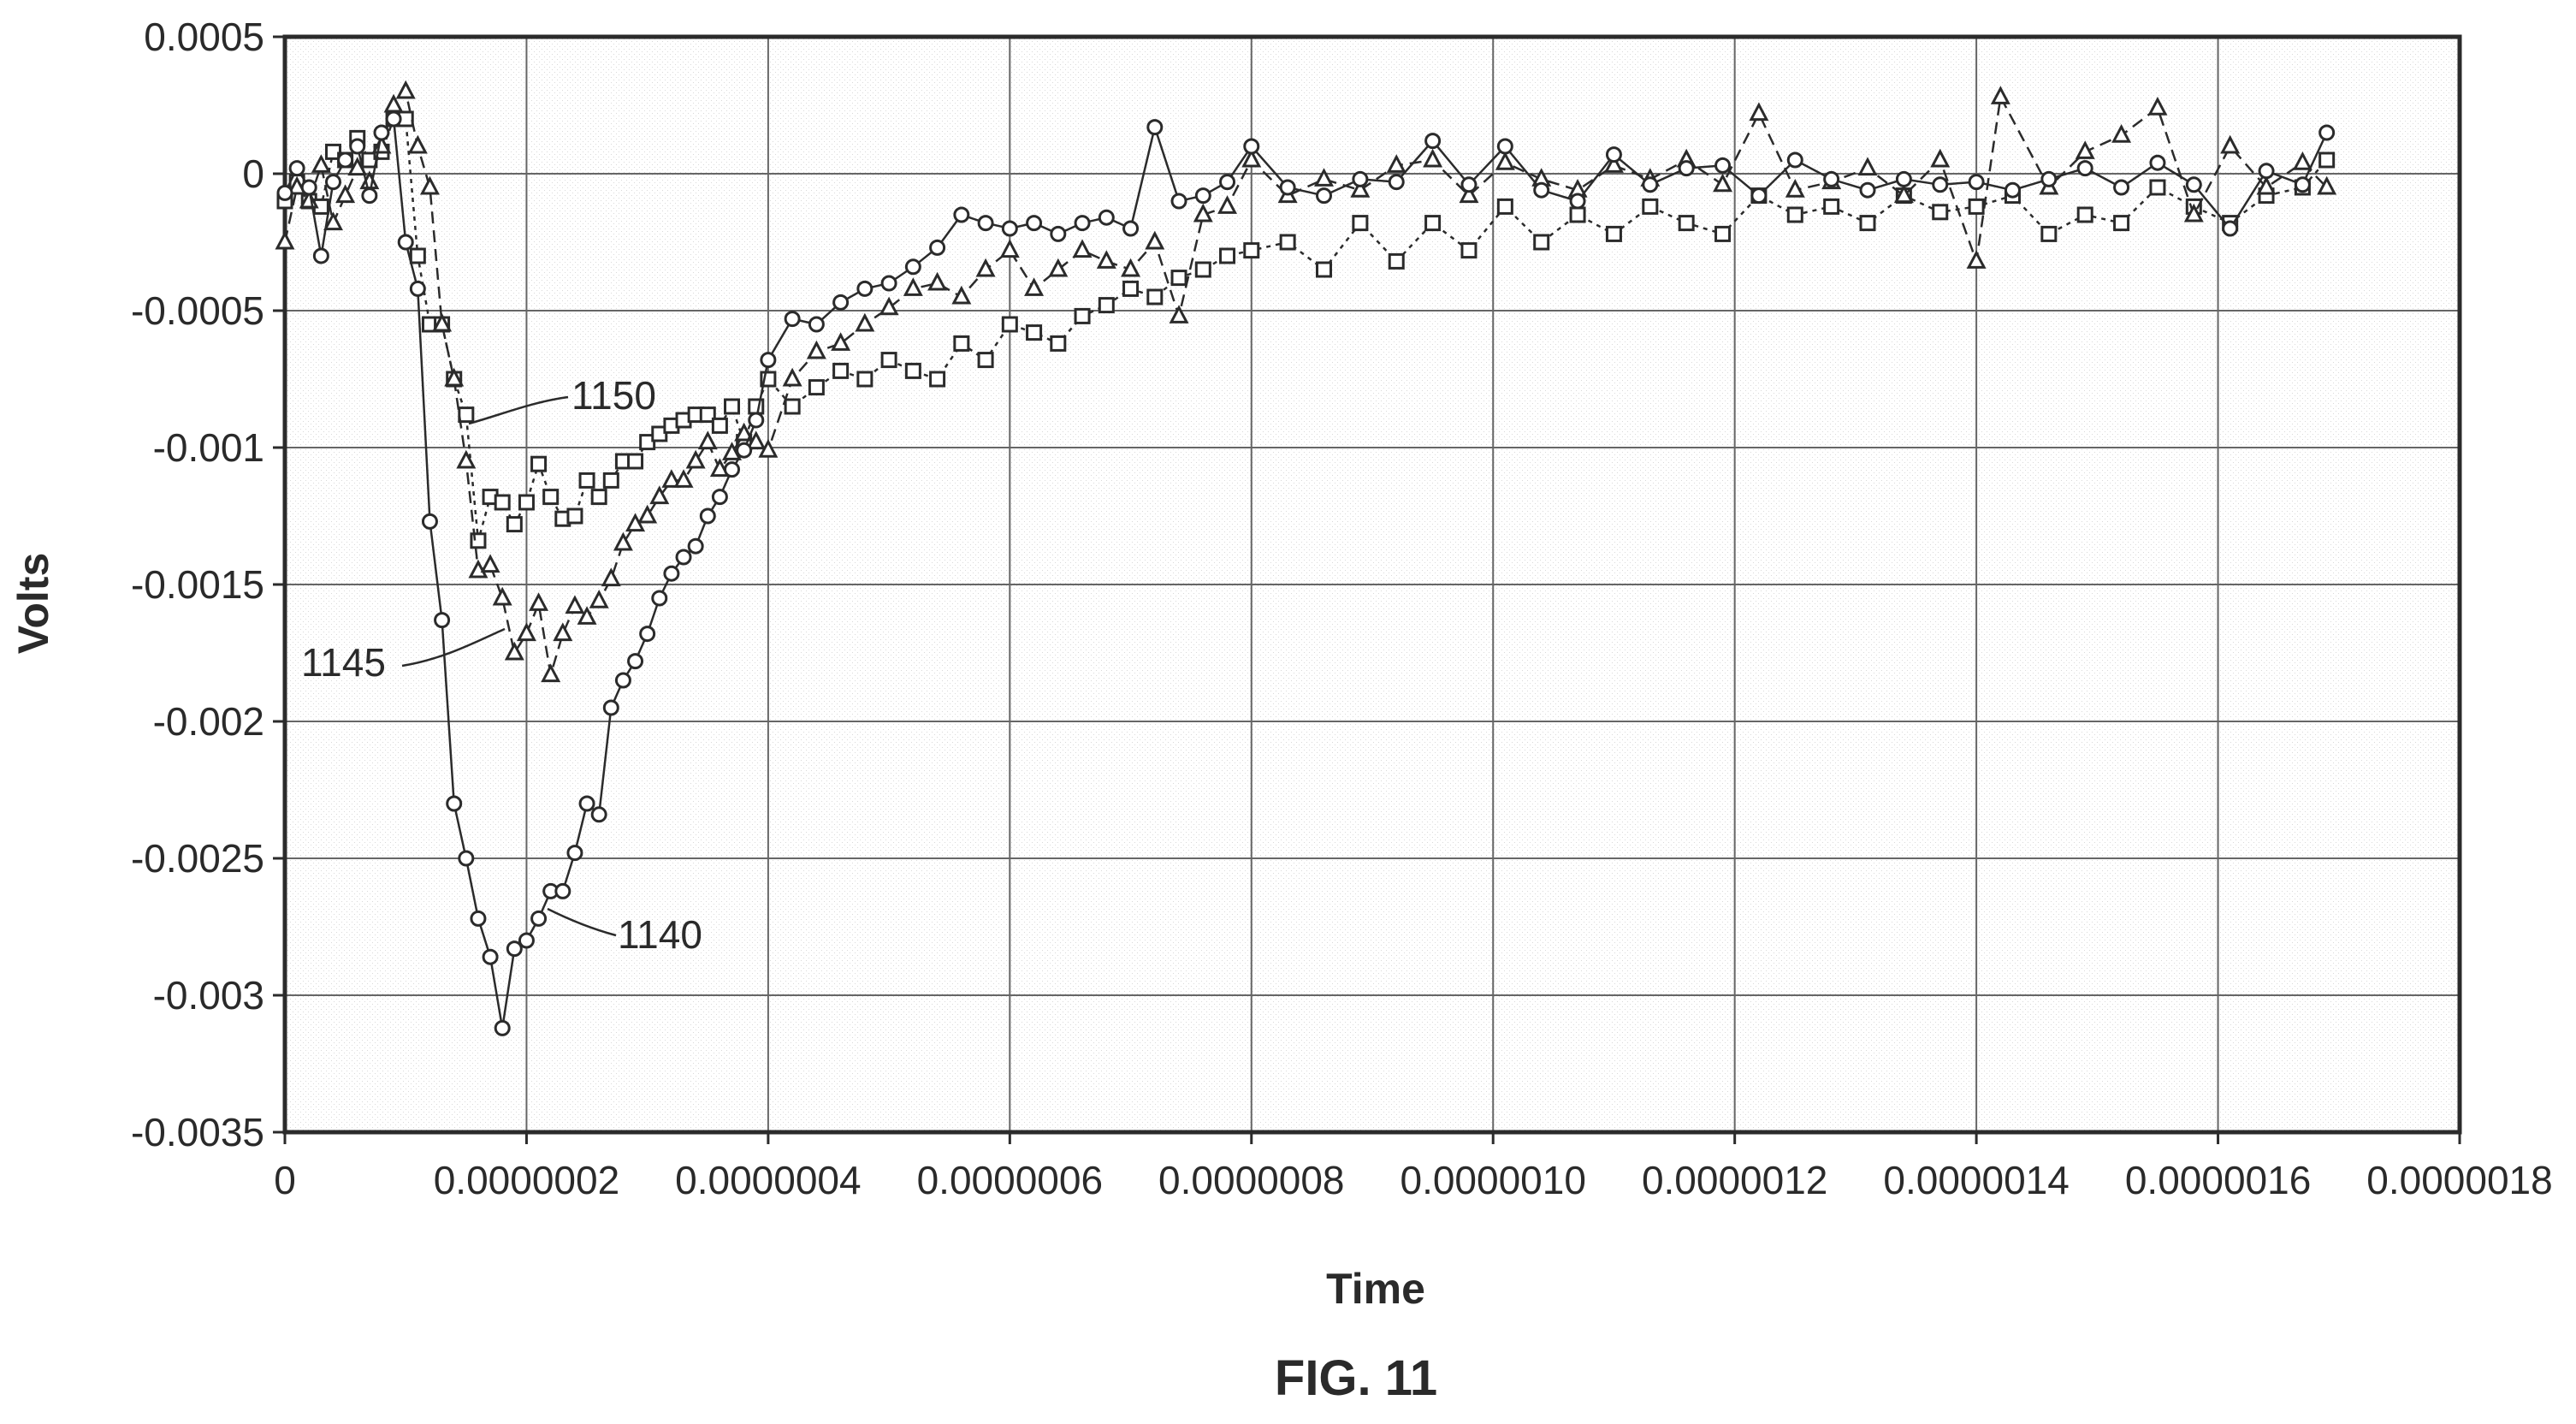 The height and width of the screenshot is (1424, 2576). I want to click on y-tick-label: -0.003, so click(208, 995).